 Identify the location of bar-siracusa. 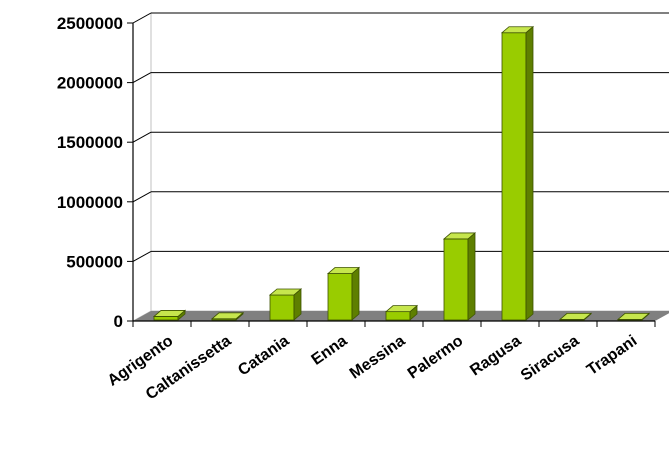
(575, 316).